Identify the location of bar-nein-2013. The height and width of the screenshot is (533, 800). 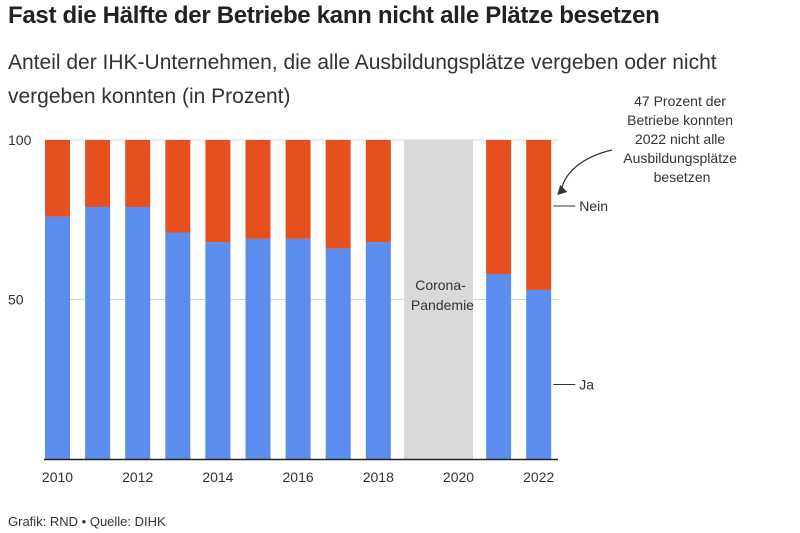
(178, 186).